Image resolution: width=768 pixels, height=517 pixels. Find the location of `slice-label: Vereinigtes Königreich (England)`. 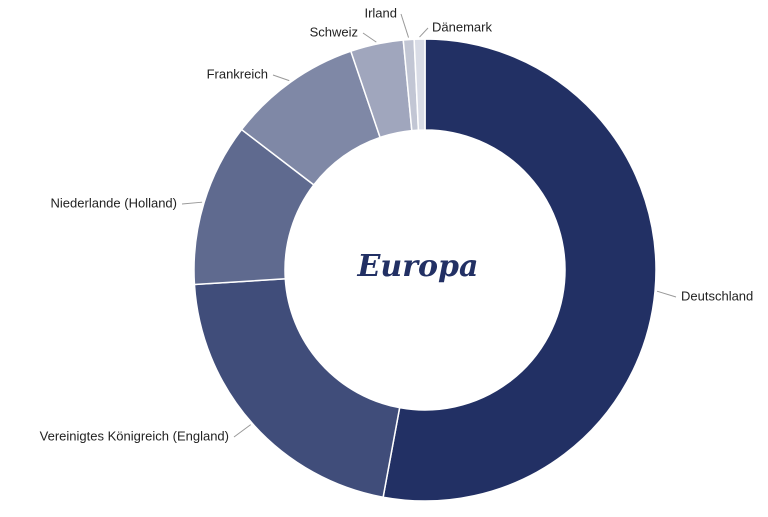

slice-label: Vereinigtes Königreich (England) is located at coordinates (134, 435).